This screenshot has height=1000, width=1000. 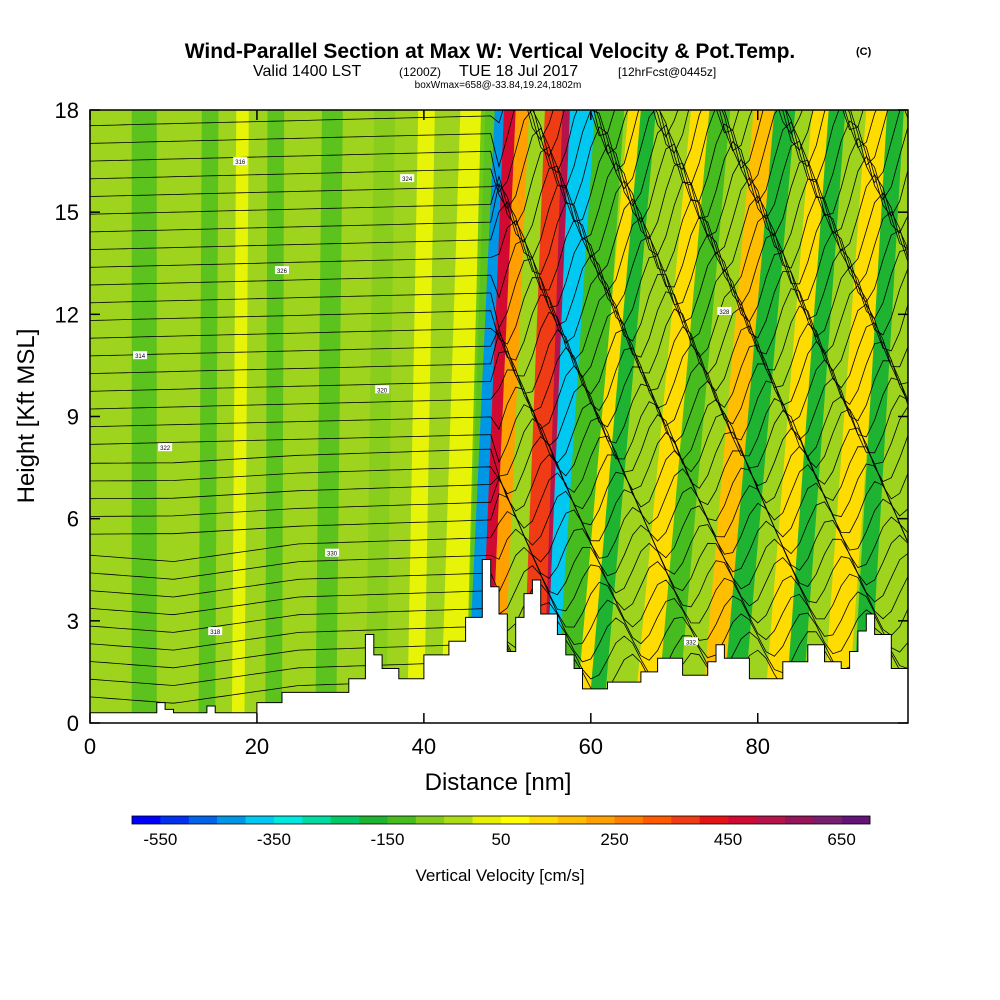 I want to click on colorbar-tick-label: 50, so click(x=501, y=839).